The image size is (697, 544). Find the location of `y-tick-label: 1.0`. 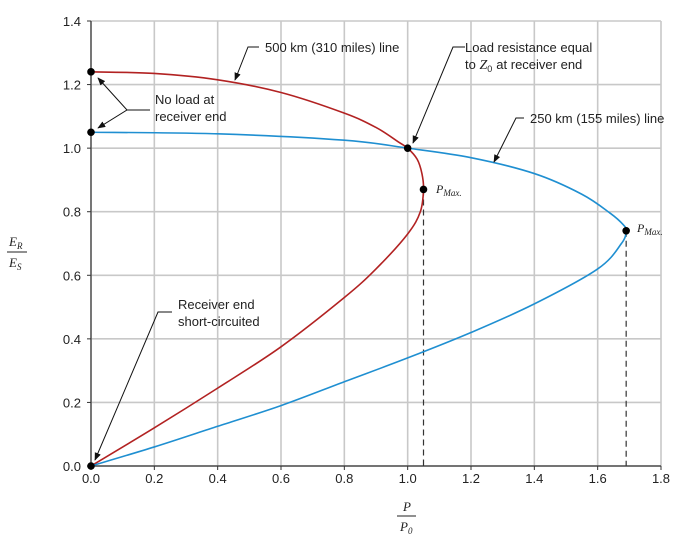

y-tick-label: 1.0 is located at coordinates (72, 148).